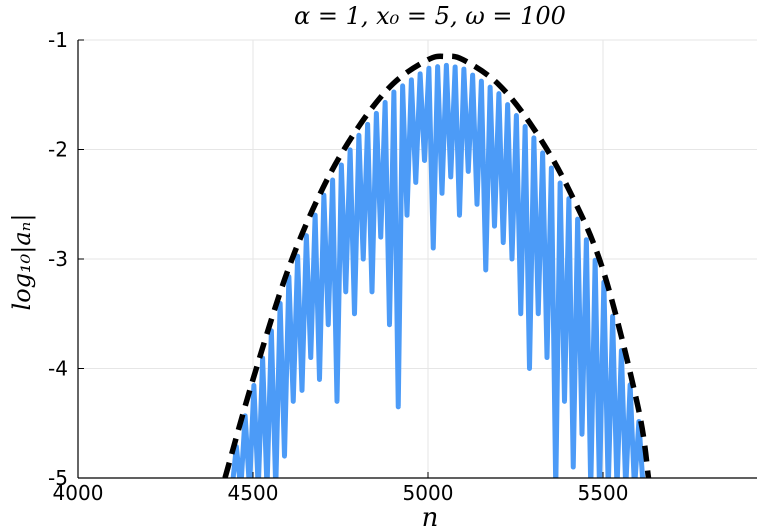  Describe the element at coordinates (430, 517) in the screenshot. I see `x-axis-label: n` at that location.